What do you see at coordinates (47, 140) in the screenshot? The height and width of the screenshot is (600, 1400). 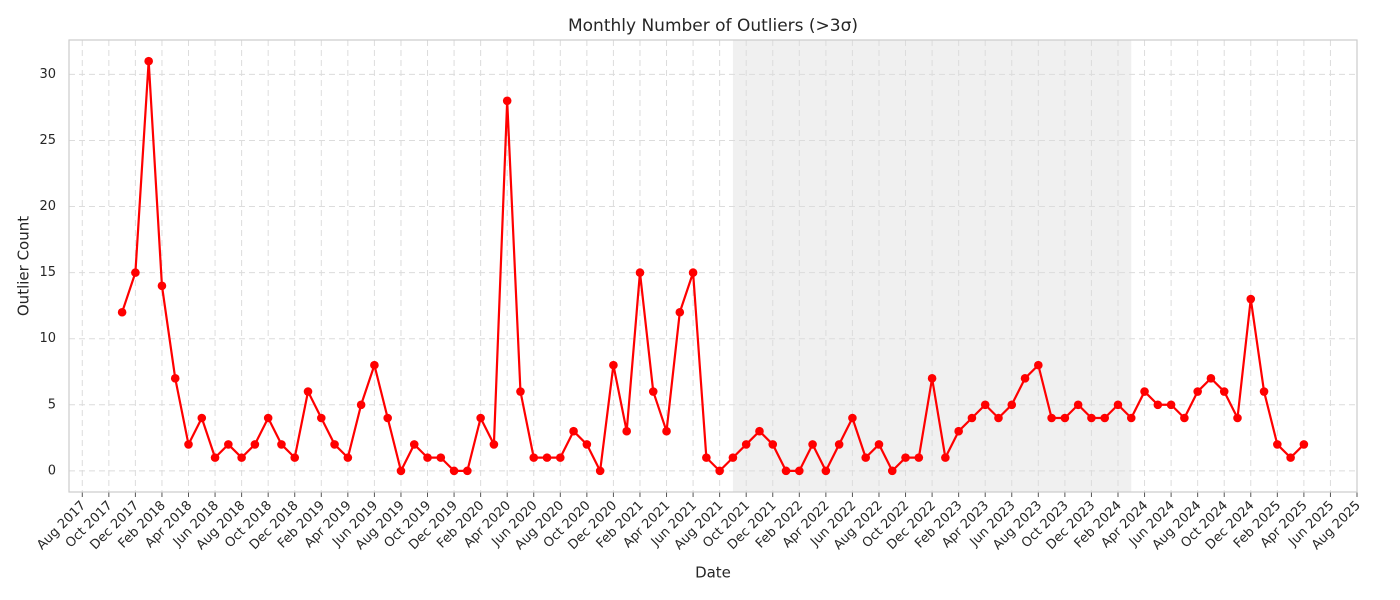 I see `y-tick-label: 25` at bounding box center [47, 140].